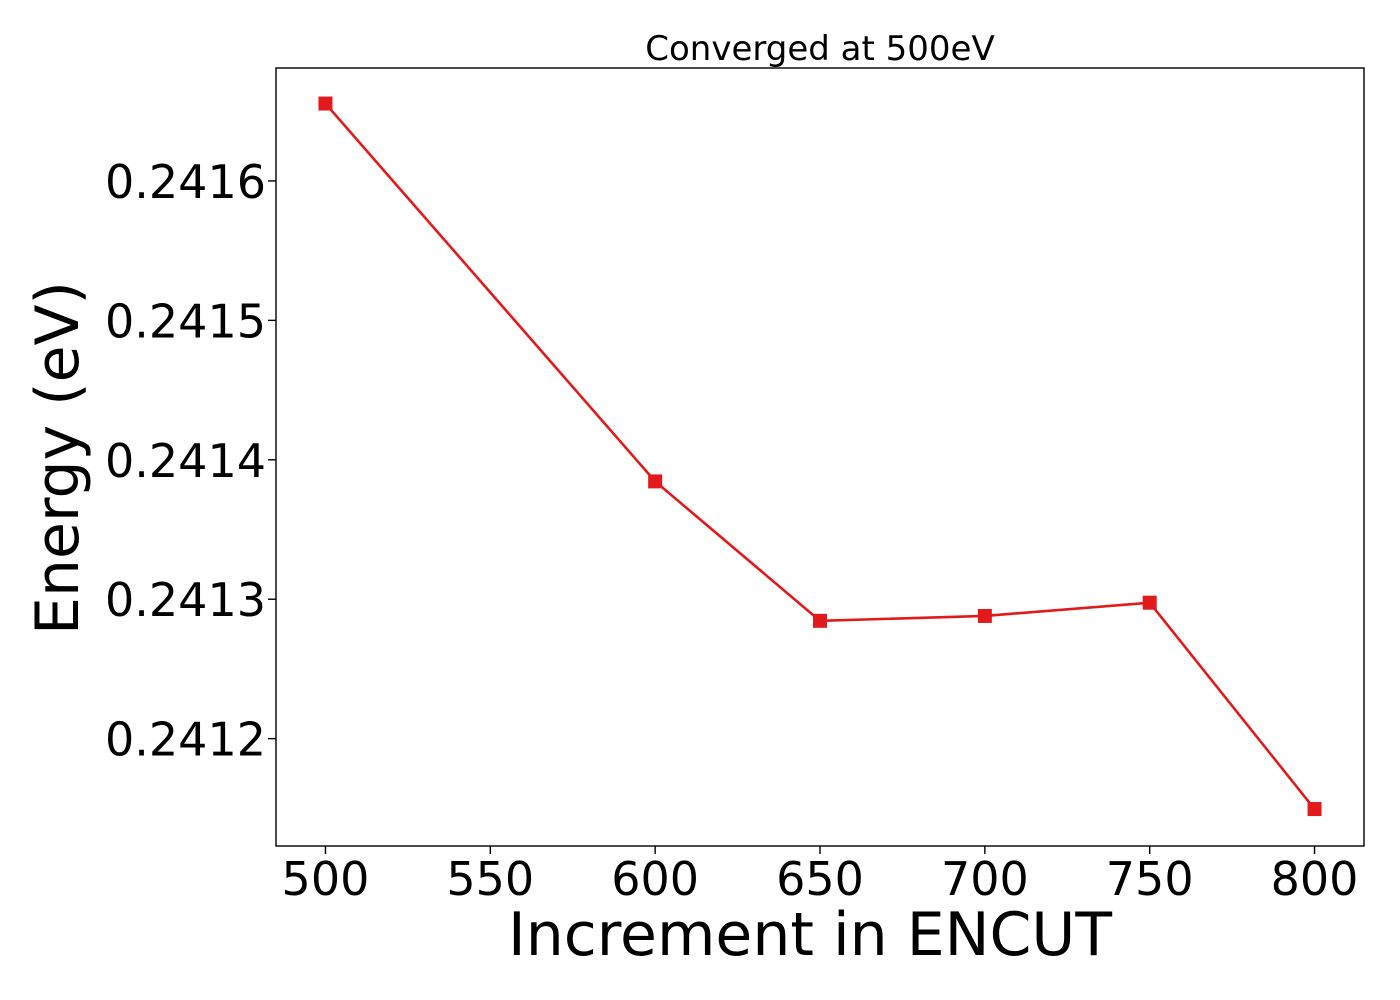 The image size is (1400, 1000). What do you see at coordinates (185, 461) in the screenshot?
I see `y-tick-label: 0.2414` at bounding box center [185, 461].